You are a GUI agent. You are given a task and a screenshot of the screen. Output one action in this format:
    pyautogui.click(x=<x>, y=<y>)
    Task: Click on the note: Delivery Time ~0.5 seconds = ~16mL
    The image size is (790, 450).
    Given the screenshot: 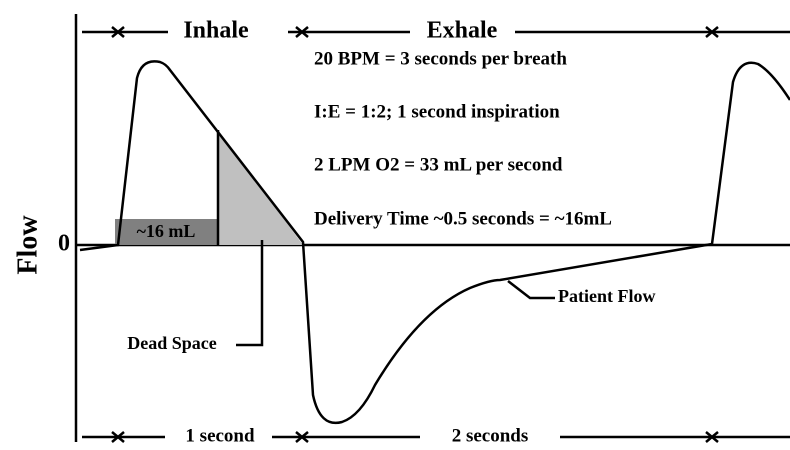 What is the action you would take?
    pyautogui.click(x=463, y=218)
    